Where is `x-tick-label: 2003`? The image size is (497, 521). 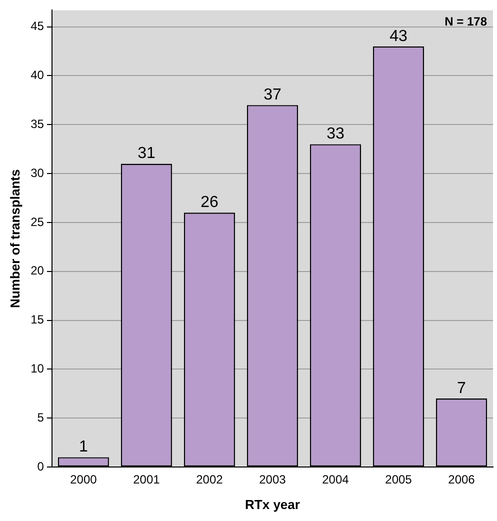
x-tick-label: 2003 is located at coordinates (272, 479).